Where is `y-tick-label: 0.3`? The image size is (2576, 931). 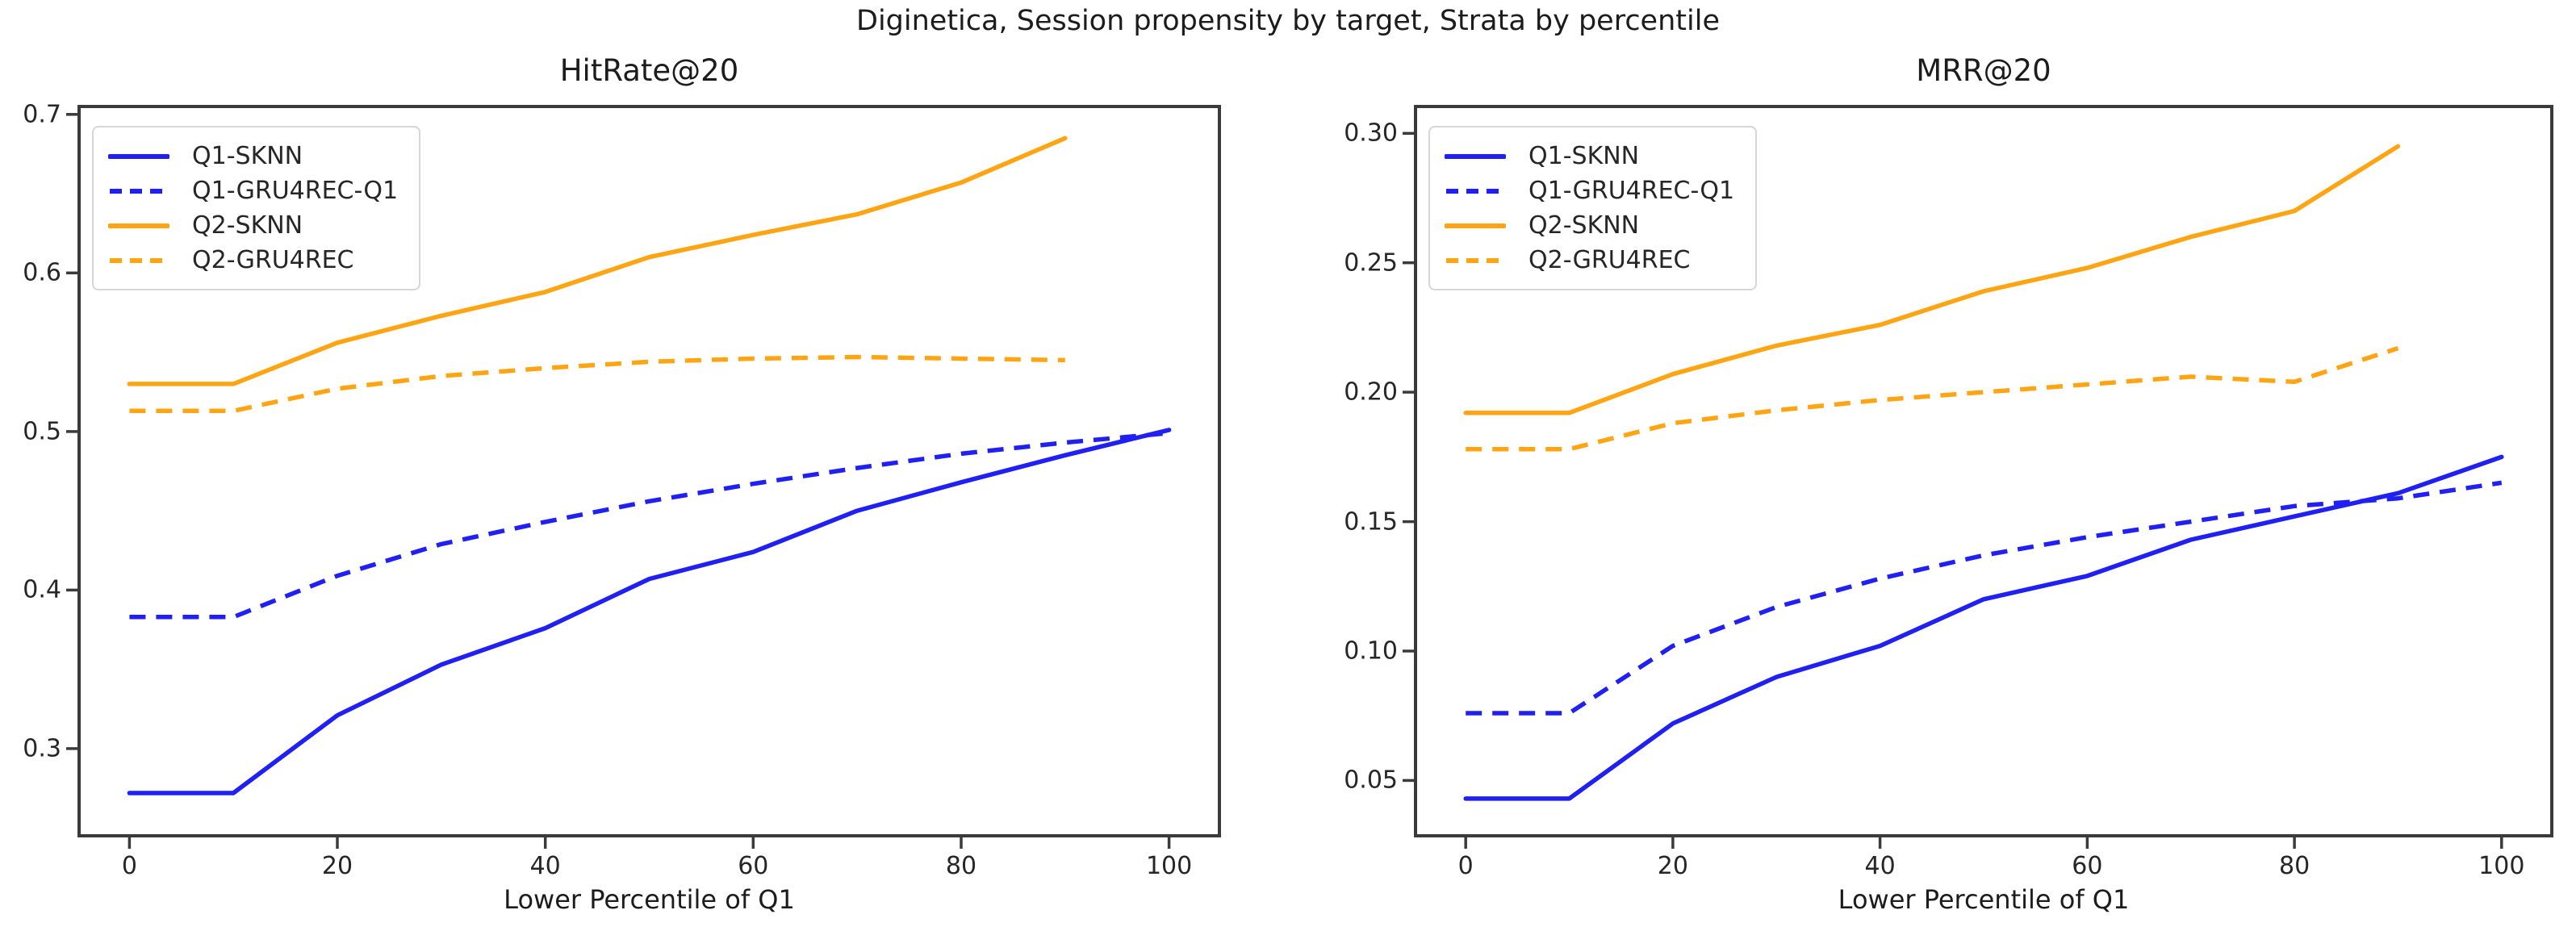 y-tick-label: 0.3 is located at coordinates (42, 748).